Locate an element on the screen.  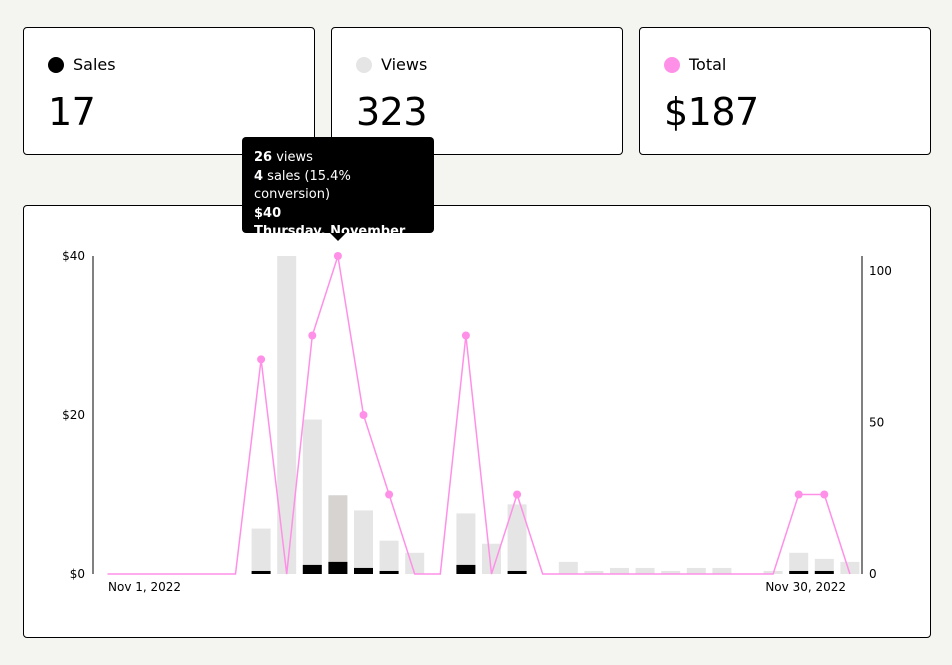
sales-stat-card: Sales 17 is located at coordinates (169, 91).